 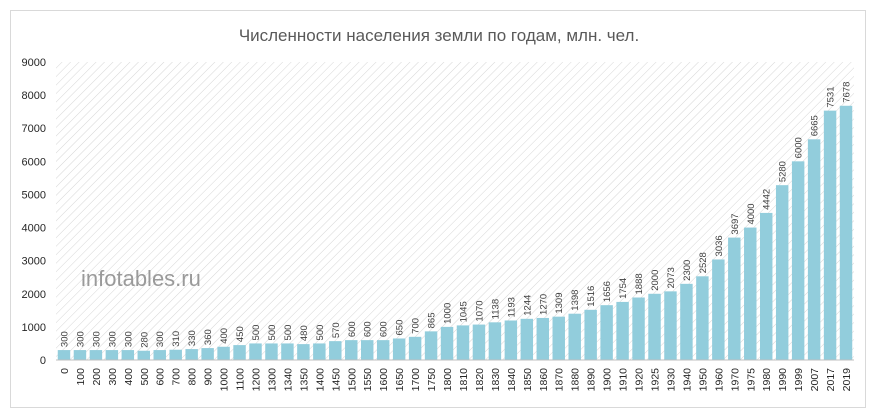 What do you see at coordinates (34, 63) in the screenshot?
I see `y-tick-label: 9000` at bounding box center [34, 63].